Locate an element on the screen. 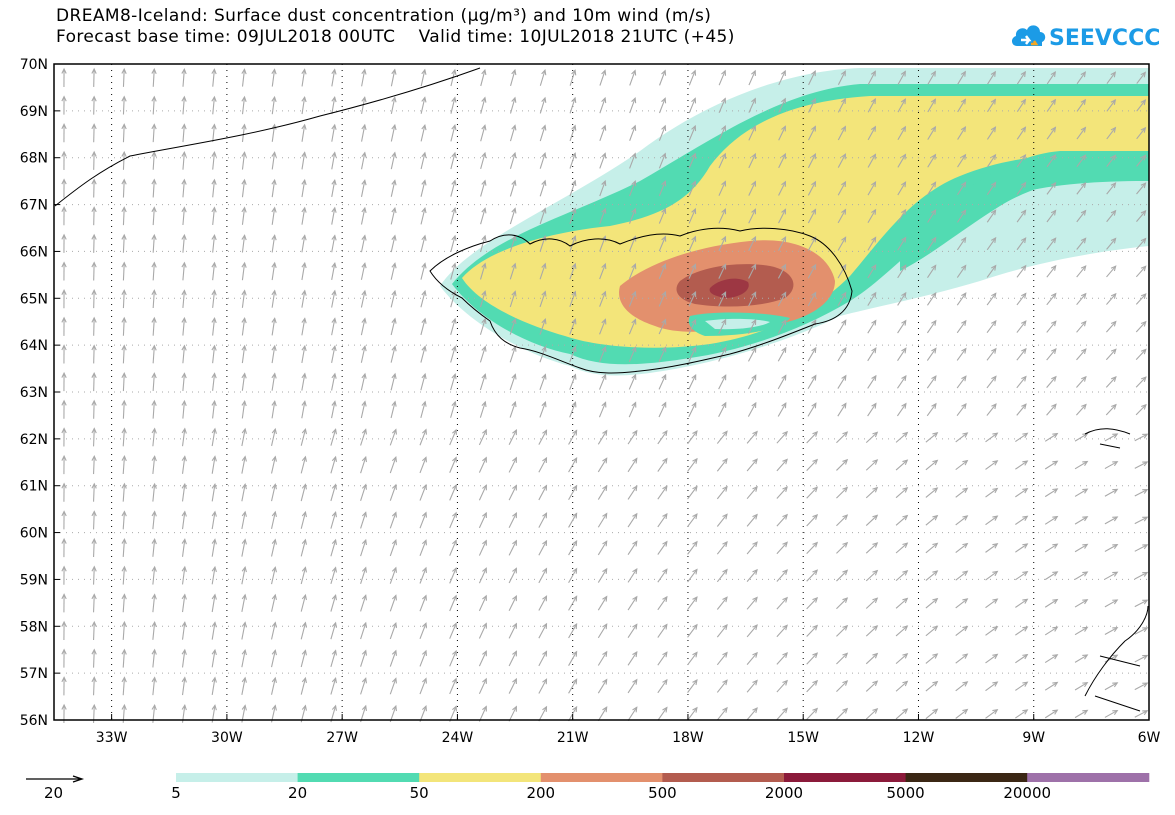 Image resolution: width=1175 pixels, height=815 pixels. coastline-faroes is located at coordinates (1107, 438).